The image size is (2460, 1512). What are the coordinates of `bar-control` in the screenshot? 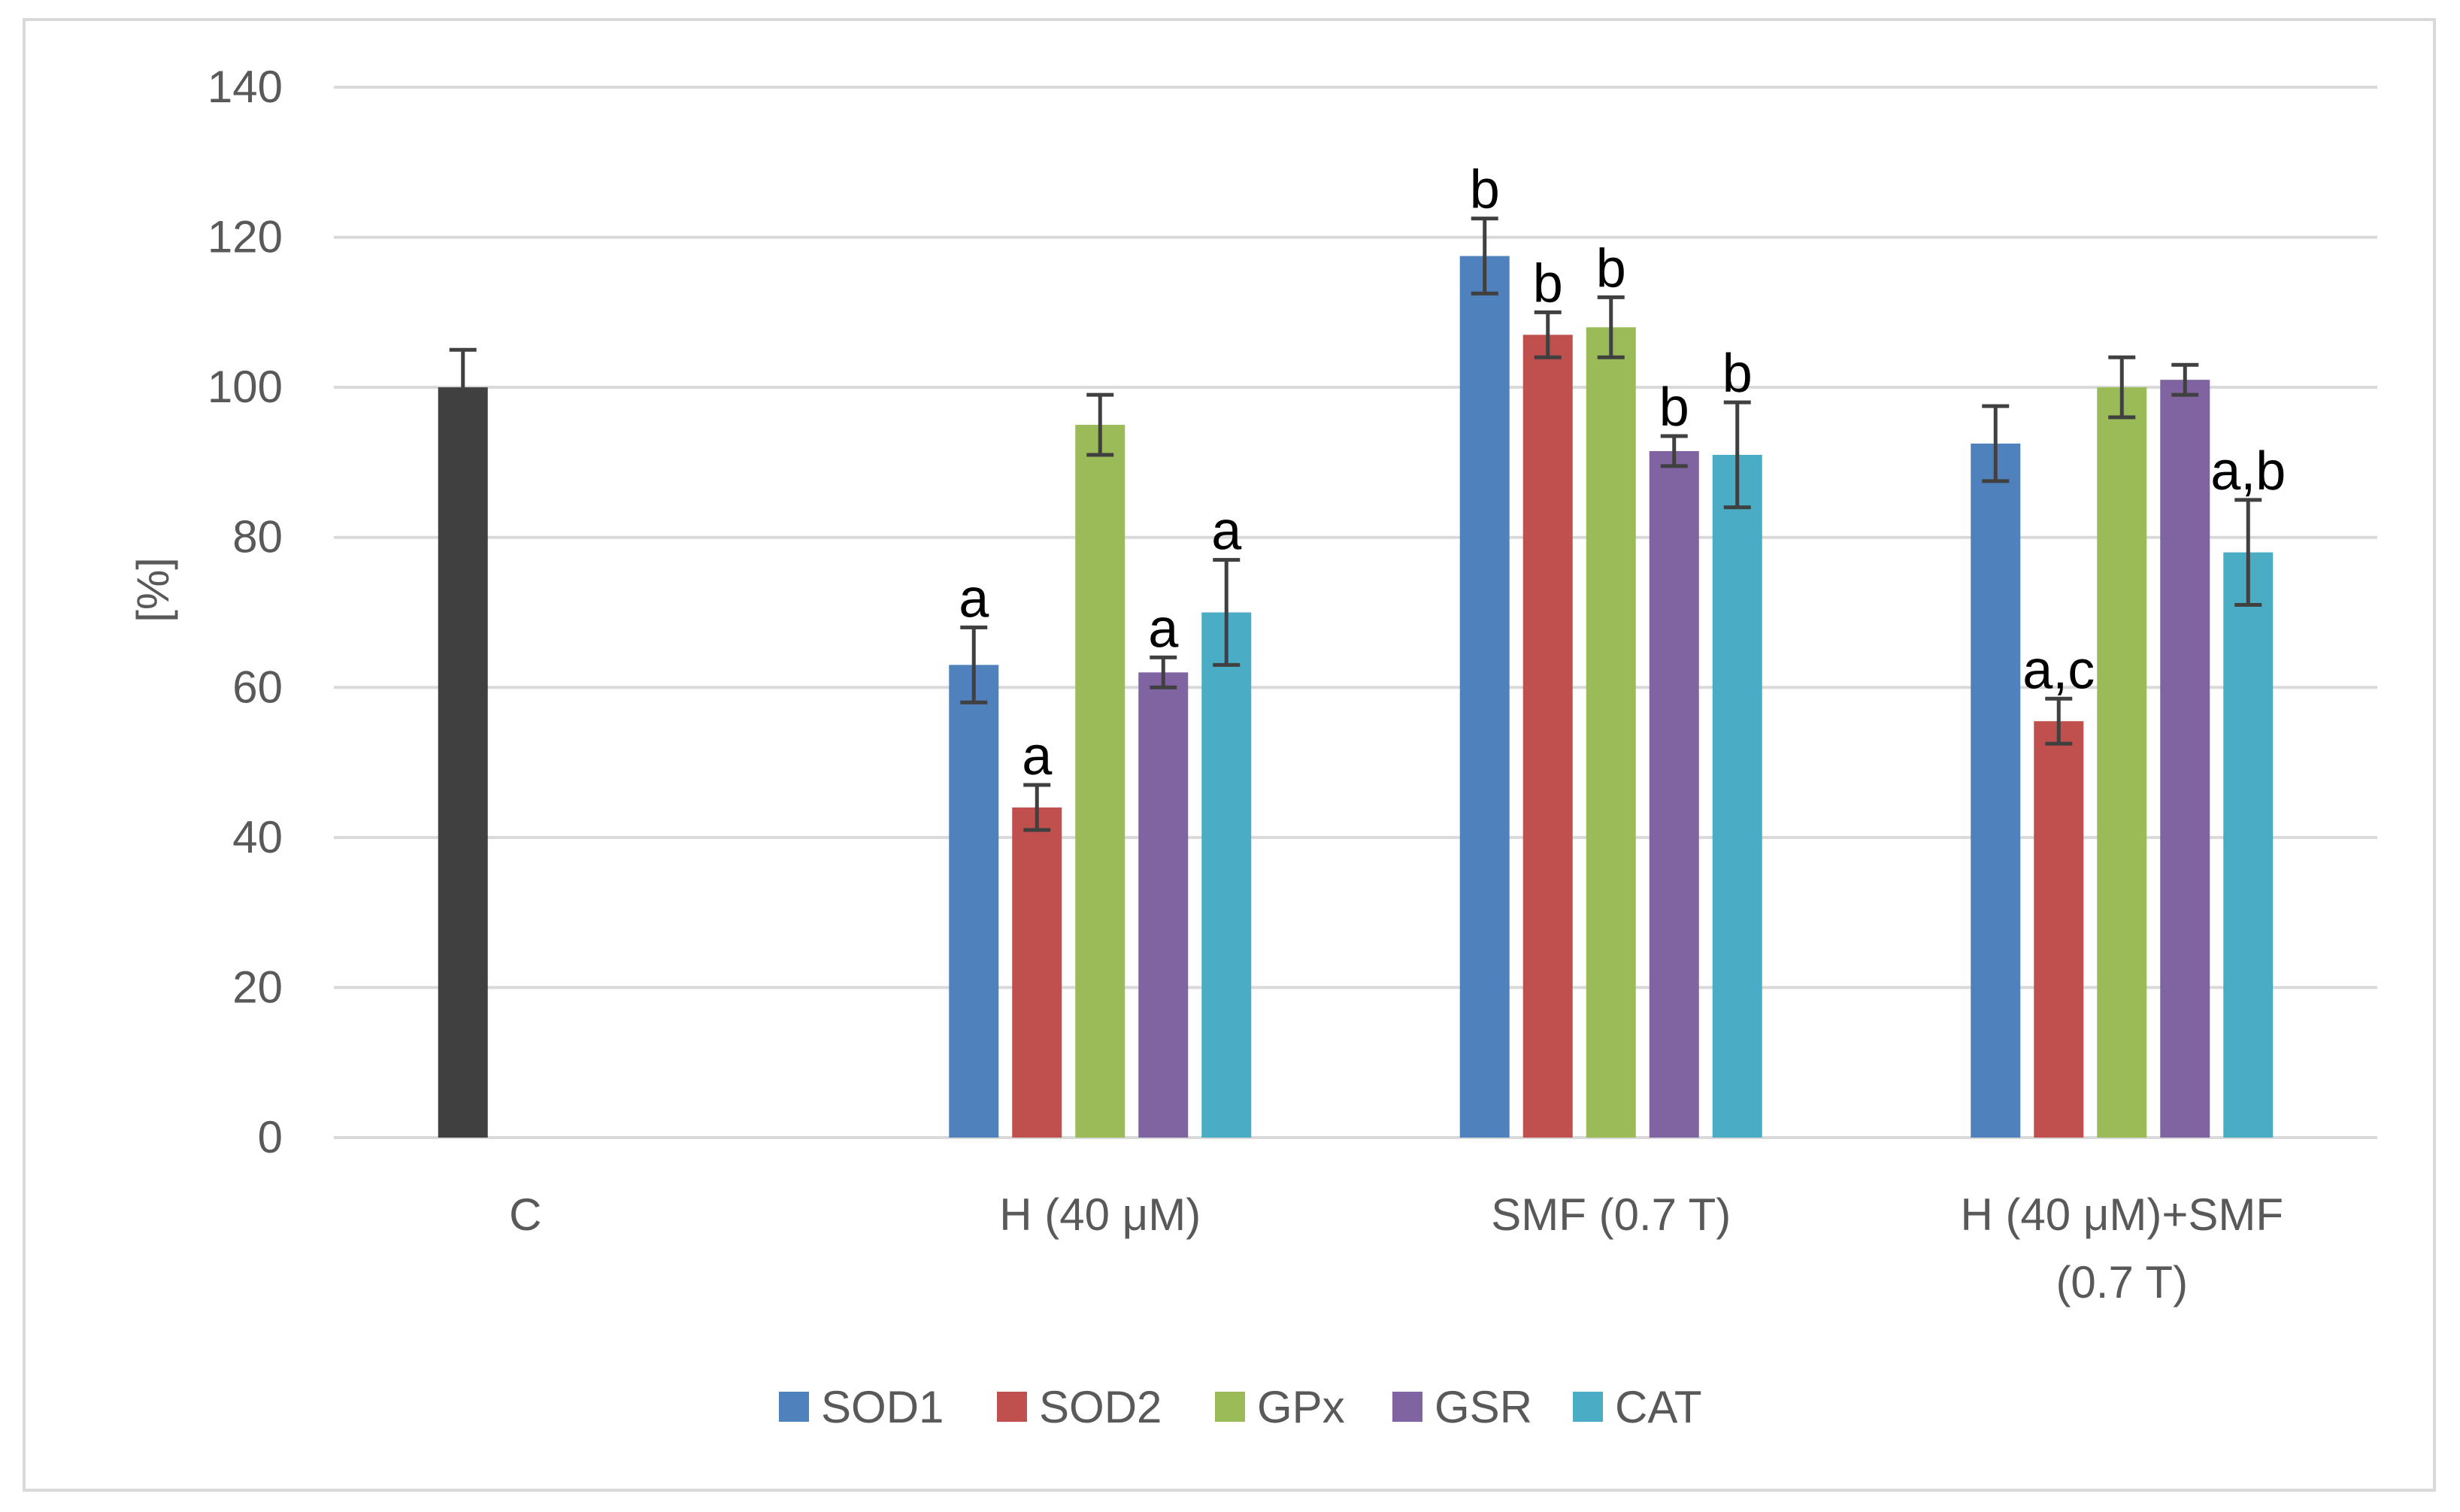 It's located at (463, 762).